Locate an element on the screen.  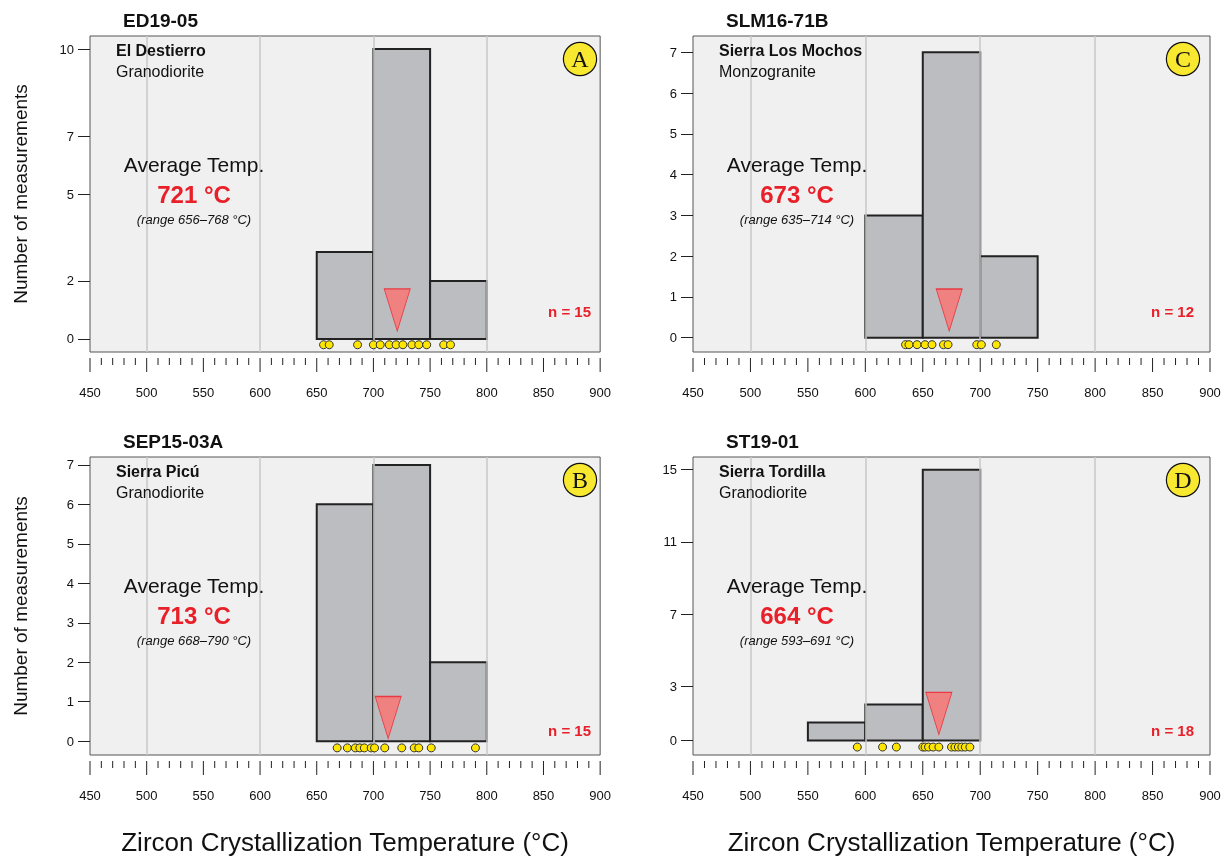
annotation: Monzogranite is located at coordinates (768, 71).